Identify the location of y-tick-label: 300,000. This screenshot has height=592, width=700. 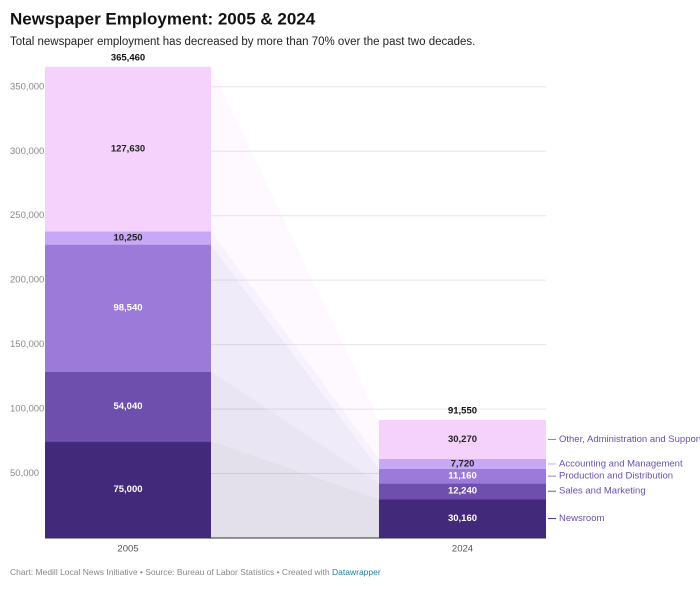
(27, 151).